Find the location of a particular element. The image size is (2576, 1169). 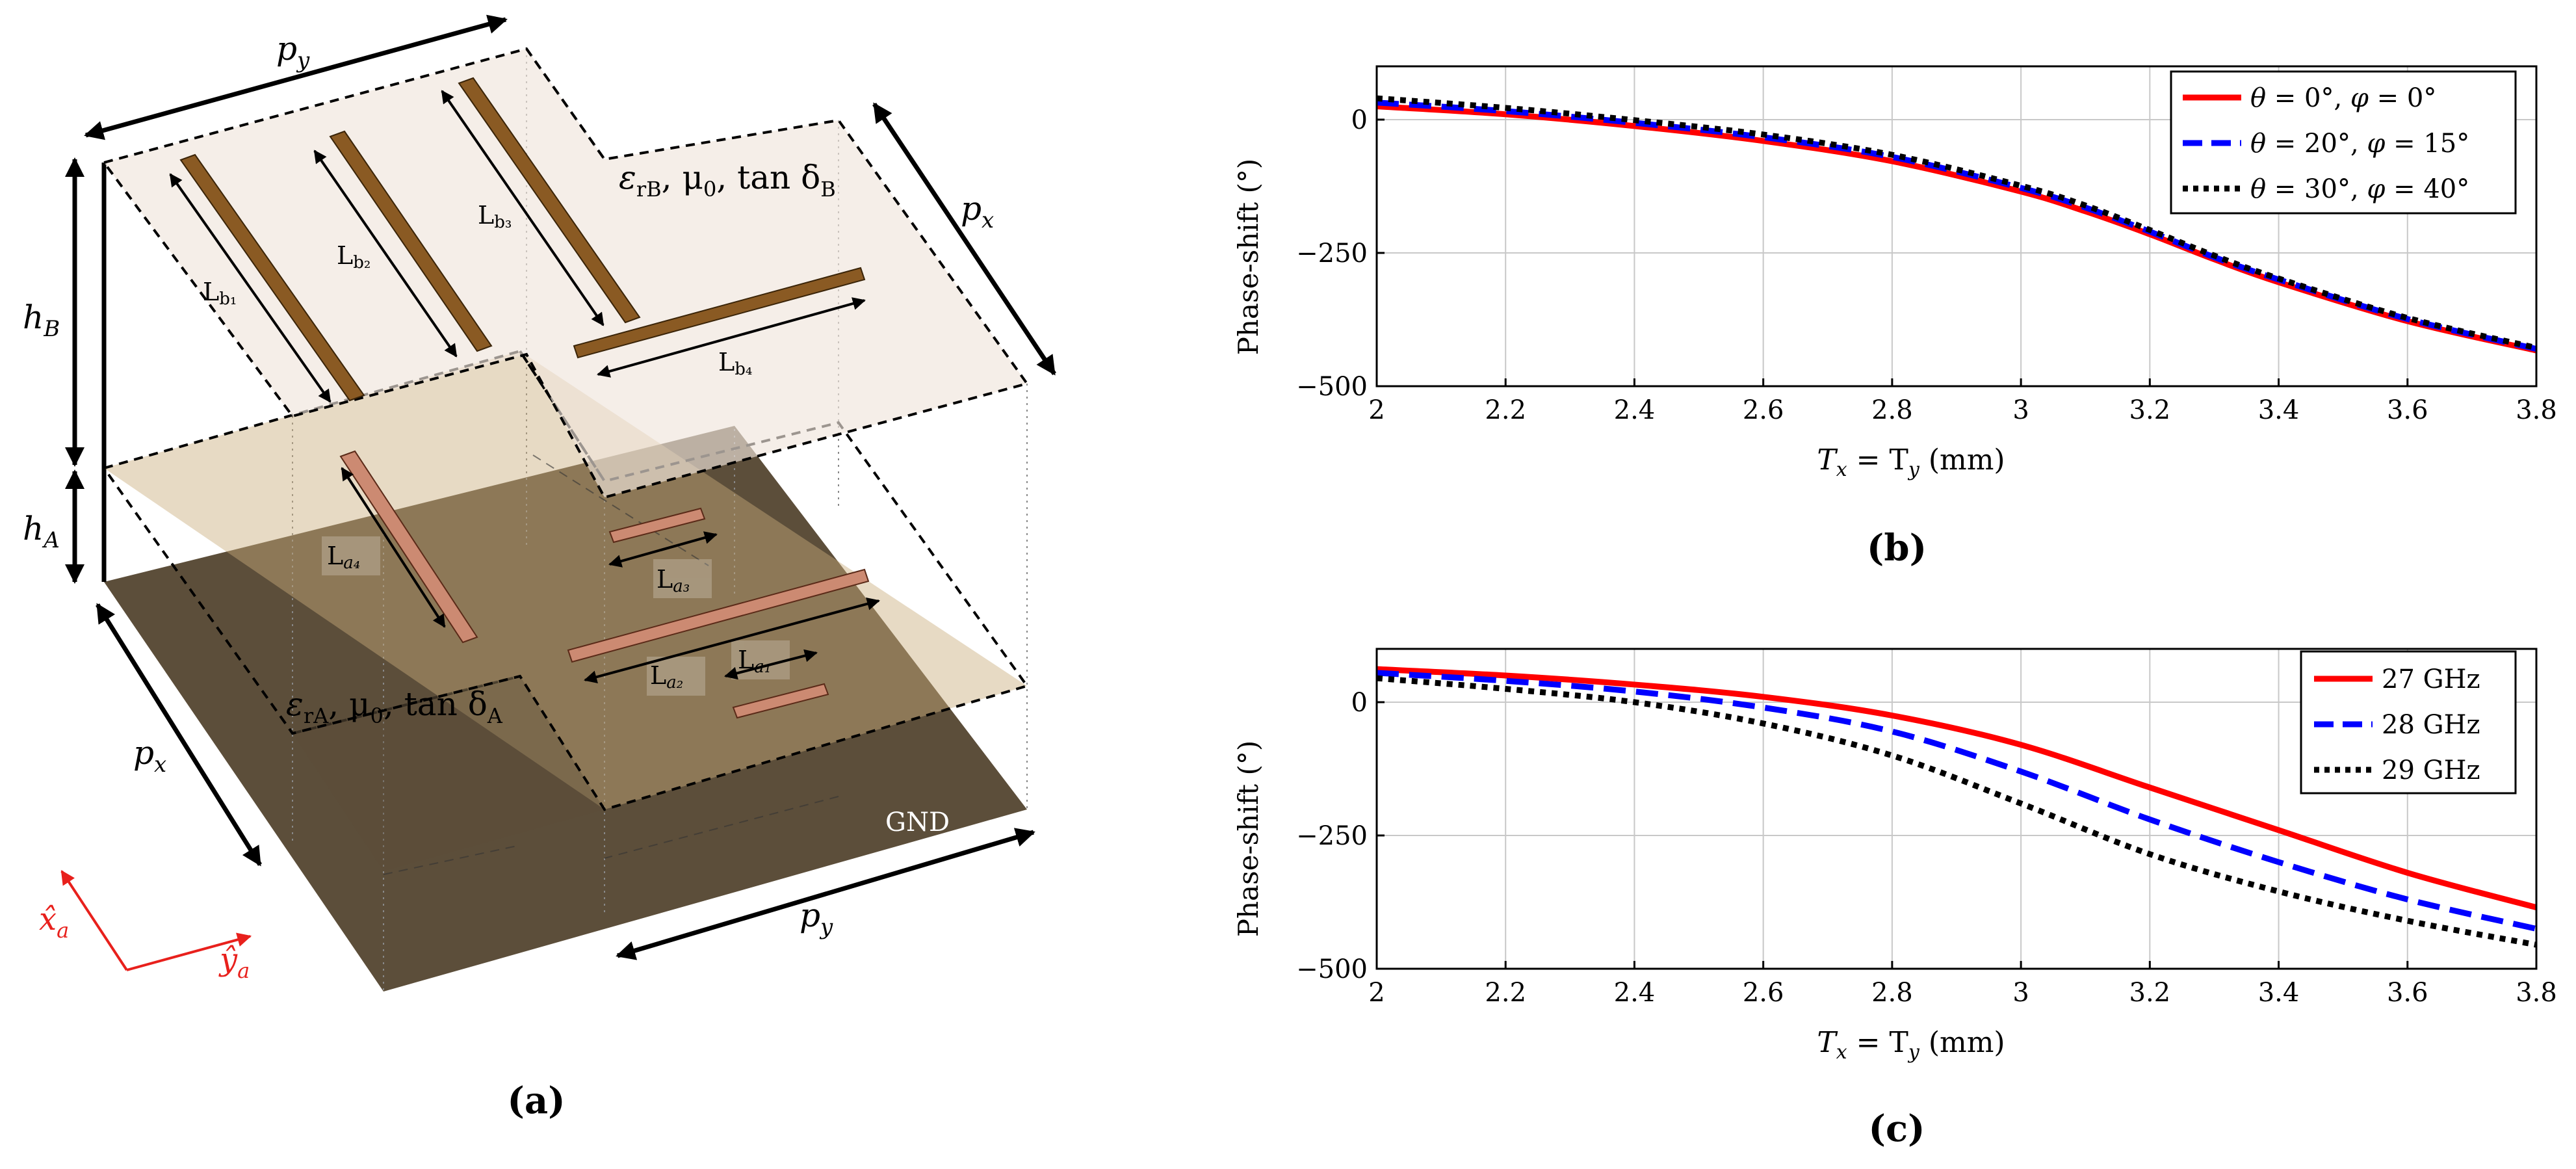

c-xtick-label: 2.8 is located at coordinates (1892, 993).